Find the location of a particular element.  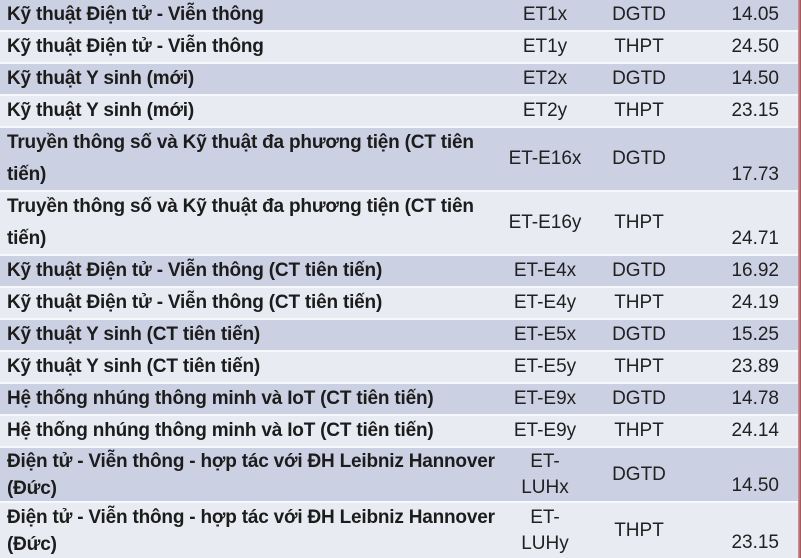

score-cell: 24.50 is located at coordinates (755, 46).